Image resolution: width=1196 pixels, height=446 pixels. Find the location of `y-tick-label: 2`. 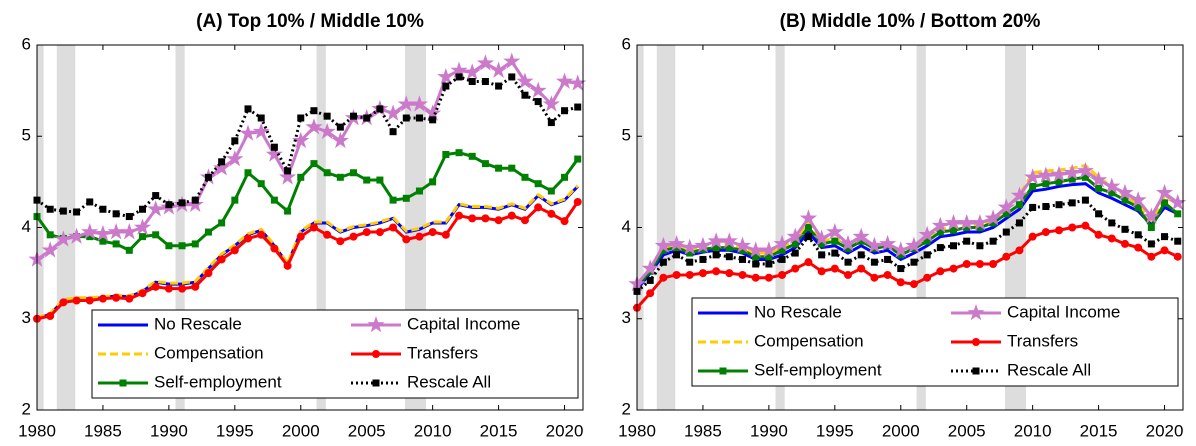

y-tick-label: 2 is located at coordinates (626, 408).